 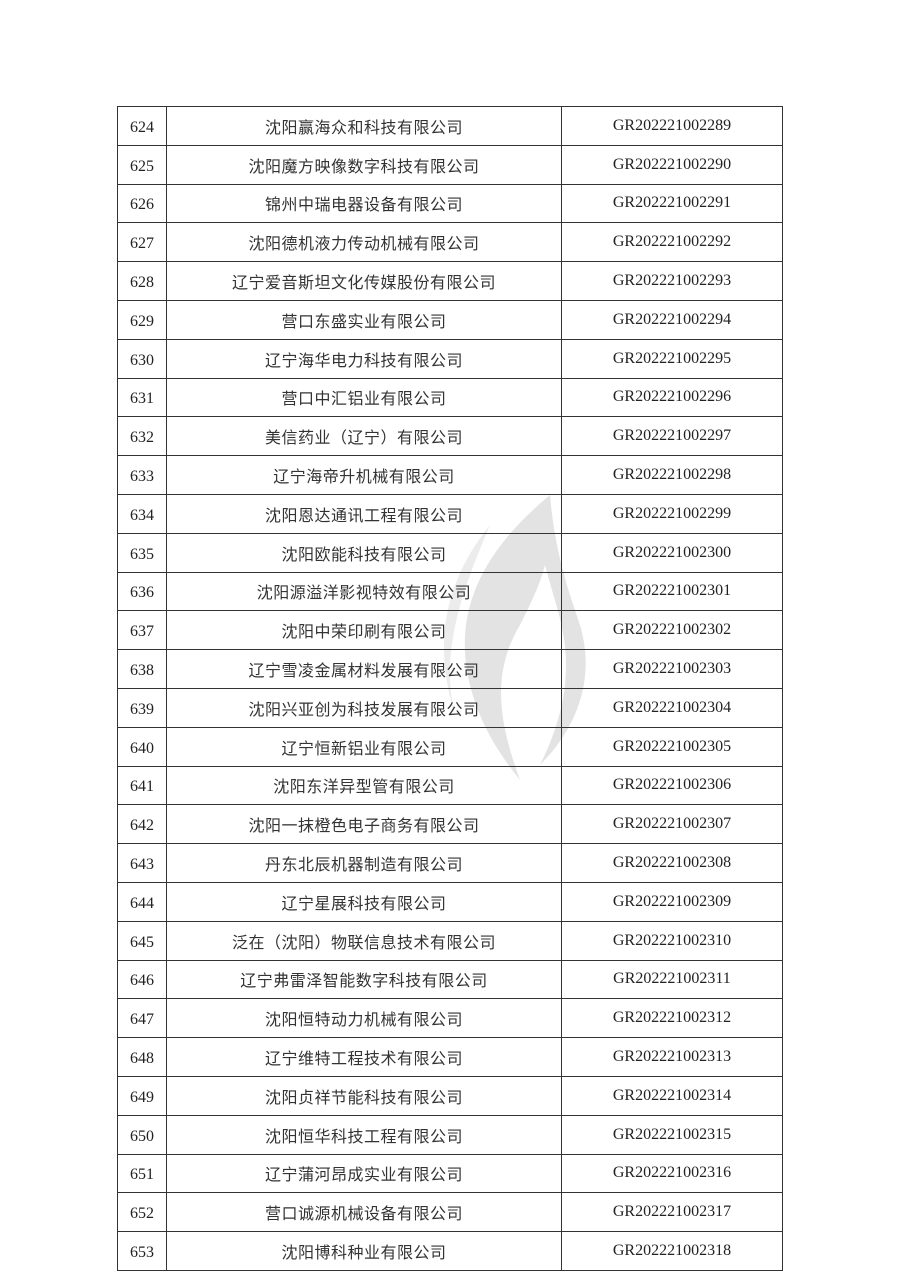 I want to click on row-number: 635, so click(x=142, y=552).